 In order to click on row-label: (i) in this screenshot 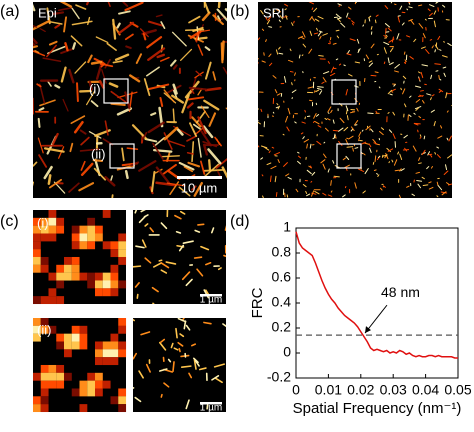, I will do `click(43, 222)`.